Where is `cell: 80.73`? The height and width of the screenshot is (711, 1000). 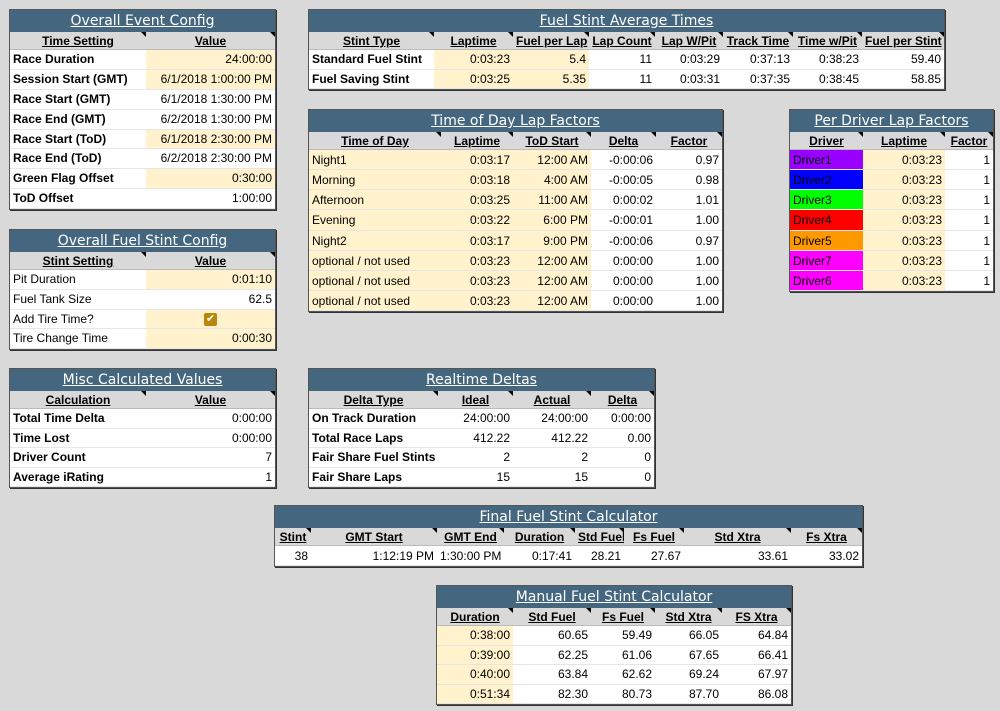
cell: 80.73 is located at coordinates (623, 694).